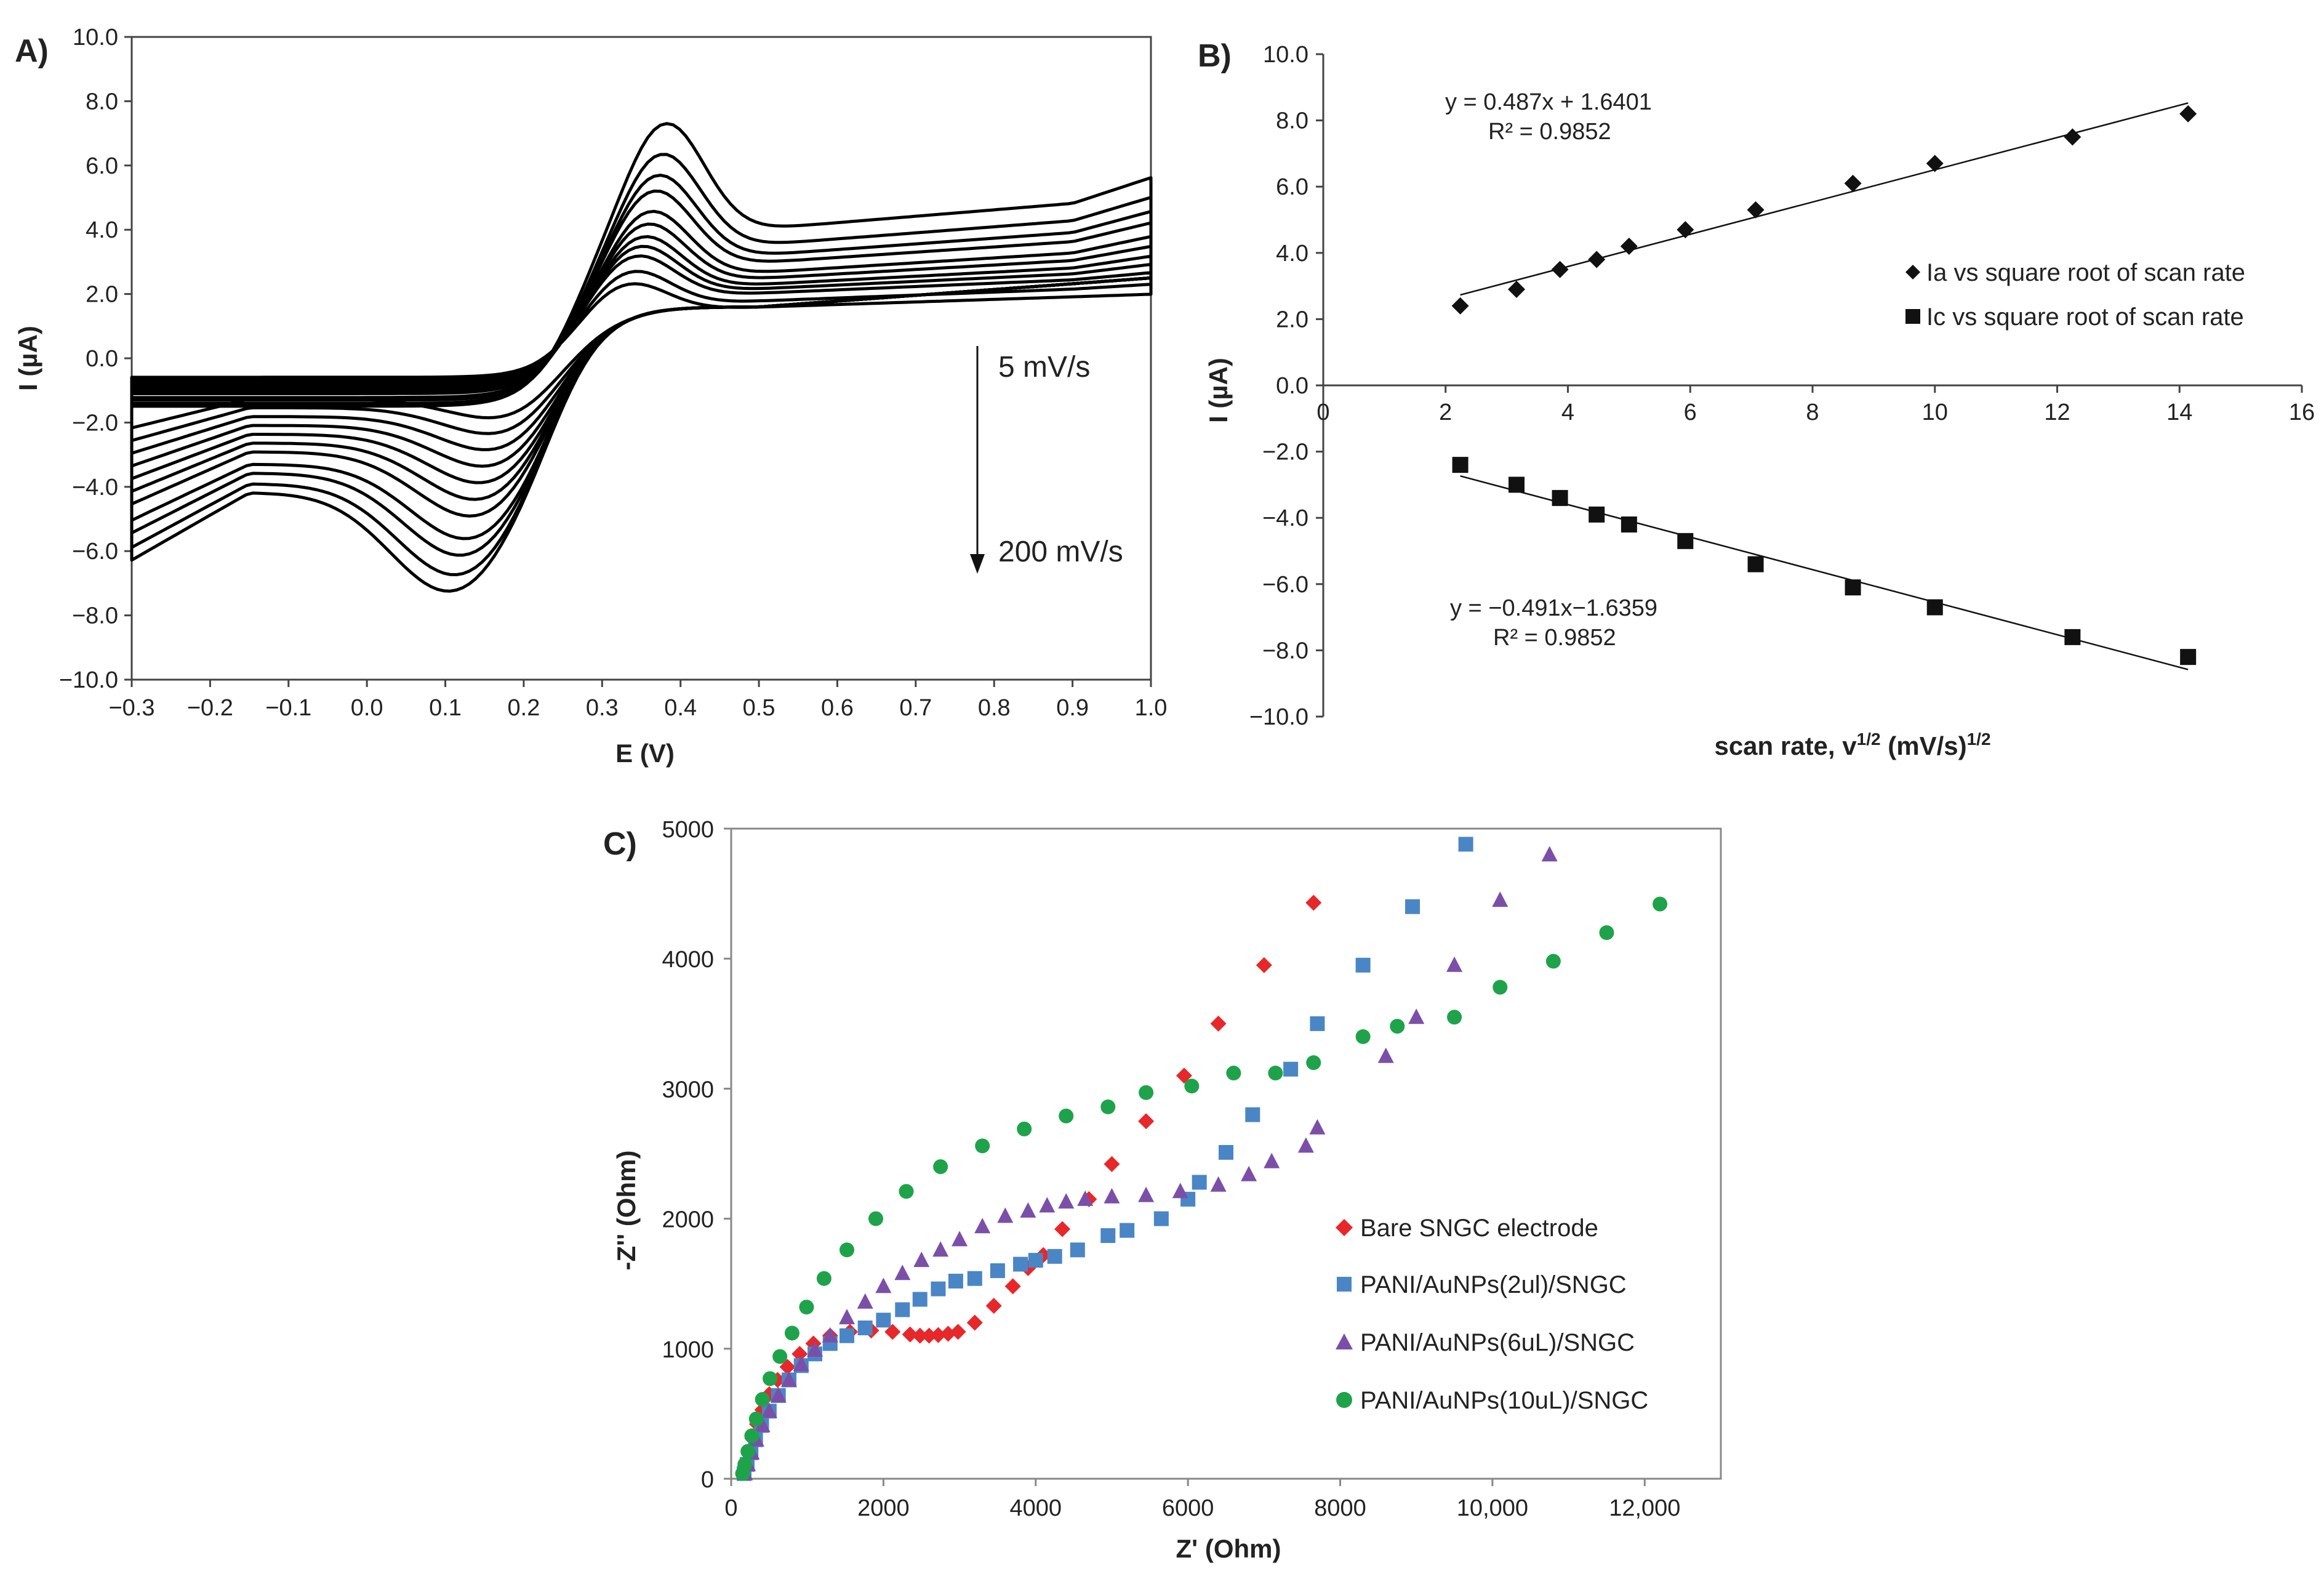  What do you see at coordinates (102, 102) in the screenshot?
I see `panel-a-y-tick-label: 8.0` at bounding box center [102, 102].